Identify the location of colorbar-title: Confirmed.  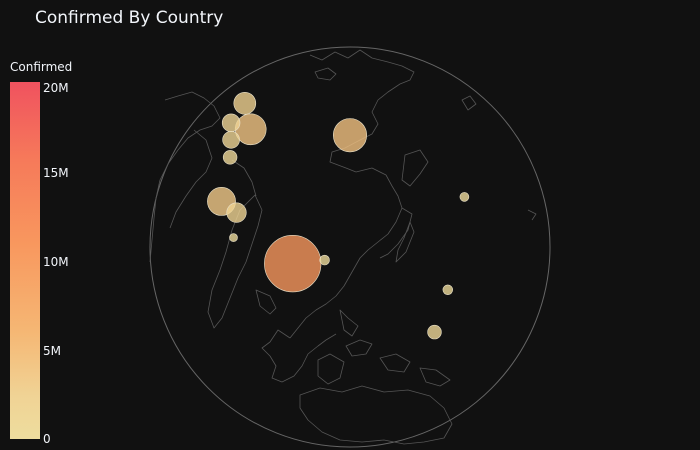
(41, 67).